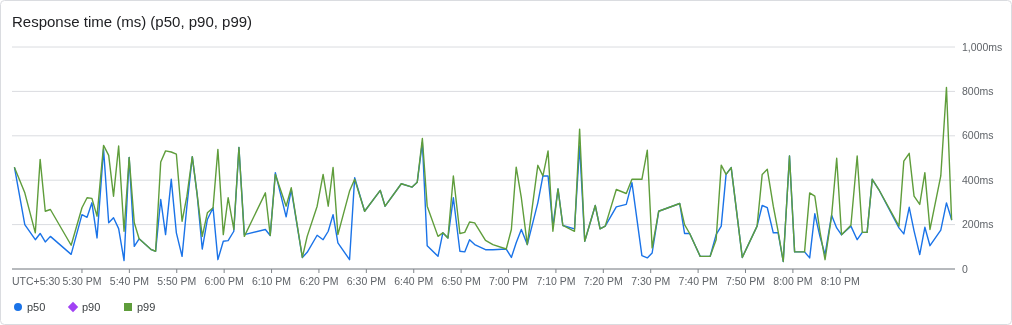 Image resolution: width=1012 pixels, height=325 pixels. Describe the element at coordinates (146, 306) in the screenshot. I see `legend-label: p99` at that location.